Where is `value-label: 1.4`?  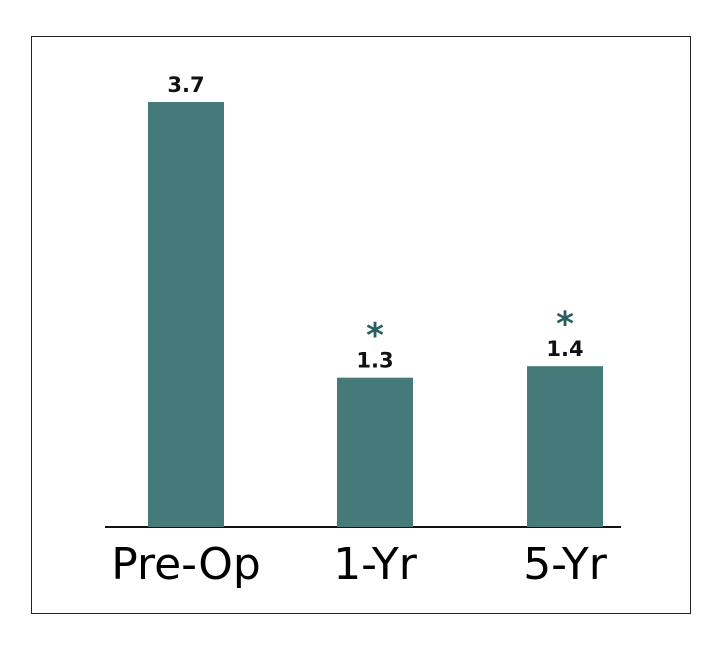 value-label: 1.4 is located at coordinates (564, 349).